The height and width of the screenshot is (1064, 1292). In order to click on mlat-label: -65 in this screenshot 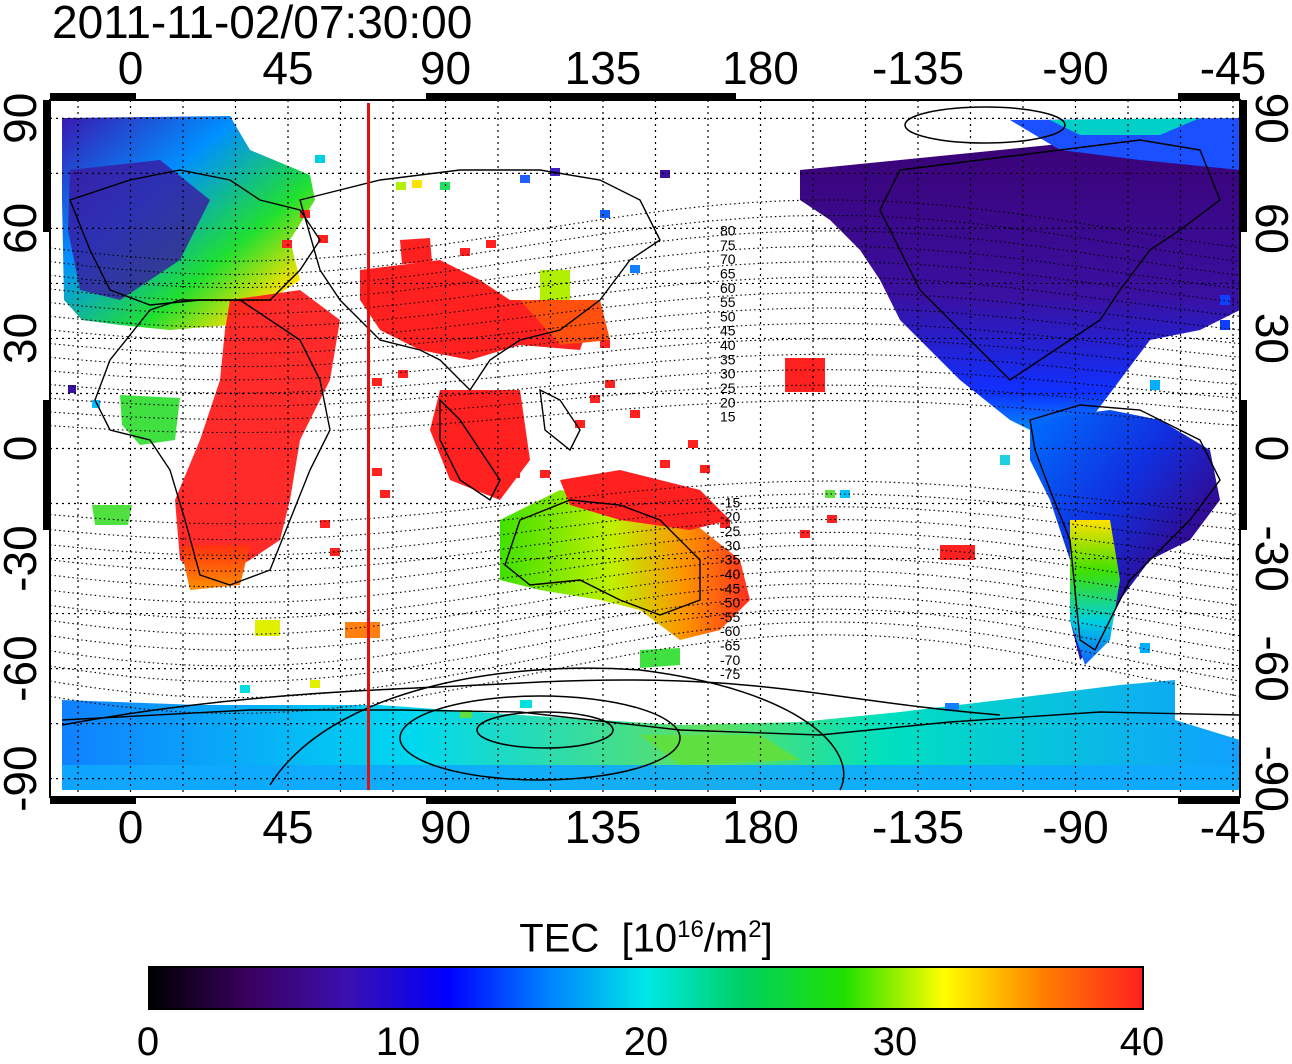, I will do `click(730, 646)`.